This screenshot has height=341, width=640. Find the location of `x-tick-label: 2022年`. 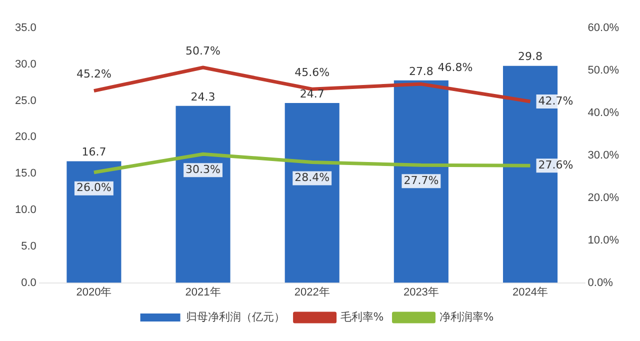

x-tick-label: 2022年 is located at coordinates (312, 292).